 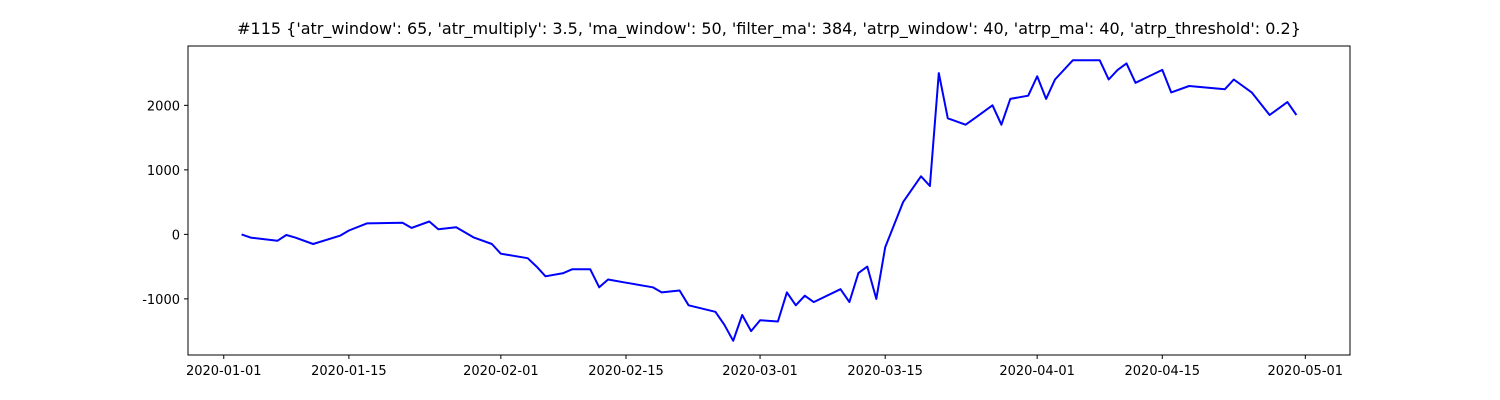 What do you see at coordinates (1037, 371) in the screenshot?
I see `x-tick-label: 2020-04-01` at bounding box center [1037, 371].